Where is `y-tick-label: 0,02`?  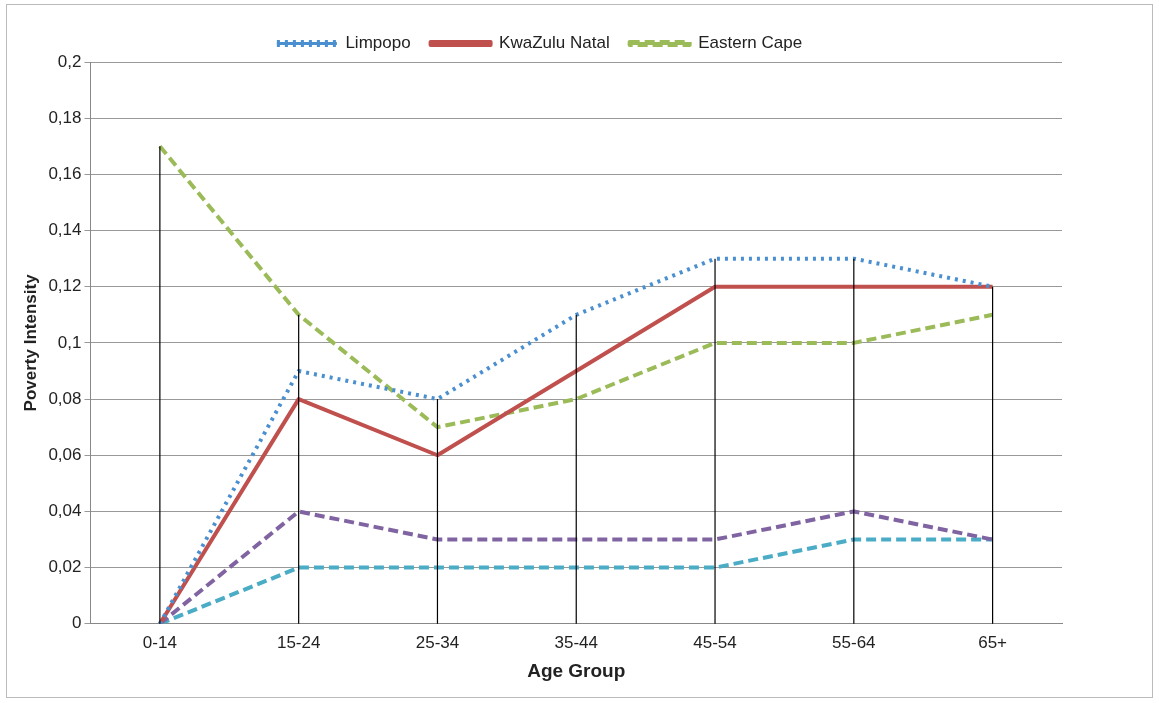 y-tick-label: 0,02 is located at coordinates (65, 567).